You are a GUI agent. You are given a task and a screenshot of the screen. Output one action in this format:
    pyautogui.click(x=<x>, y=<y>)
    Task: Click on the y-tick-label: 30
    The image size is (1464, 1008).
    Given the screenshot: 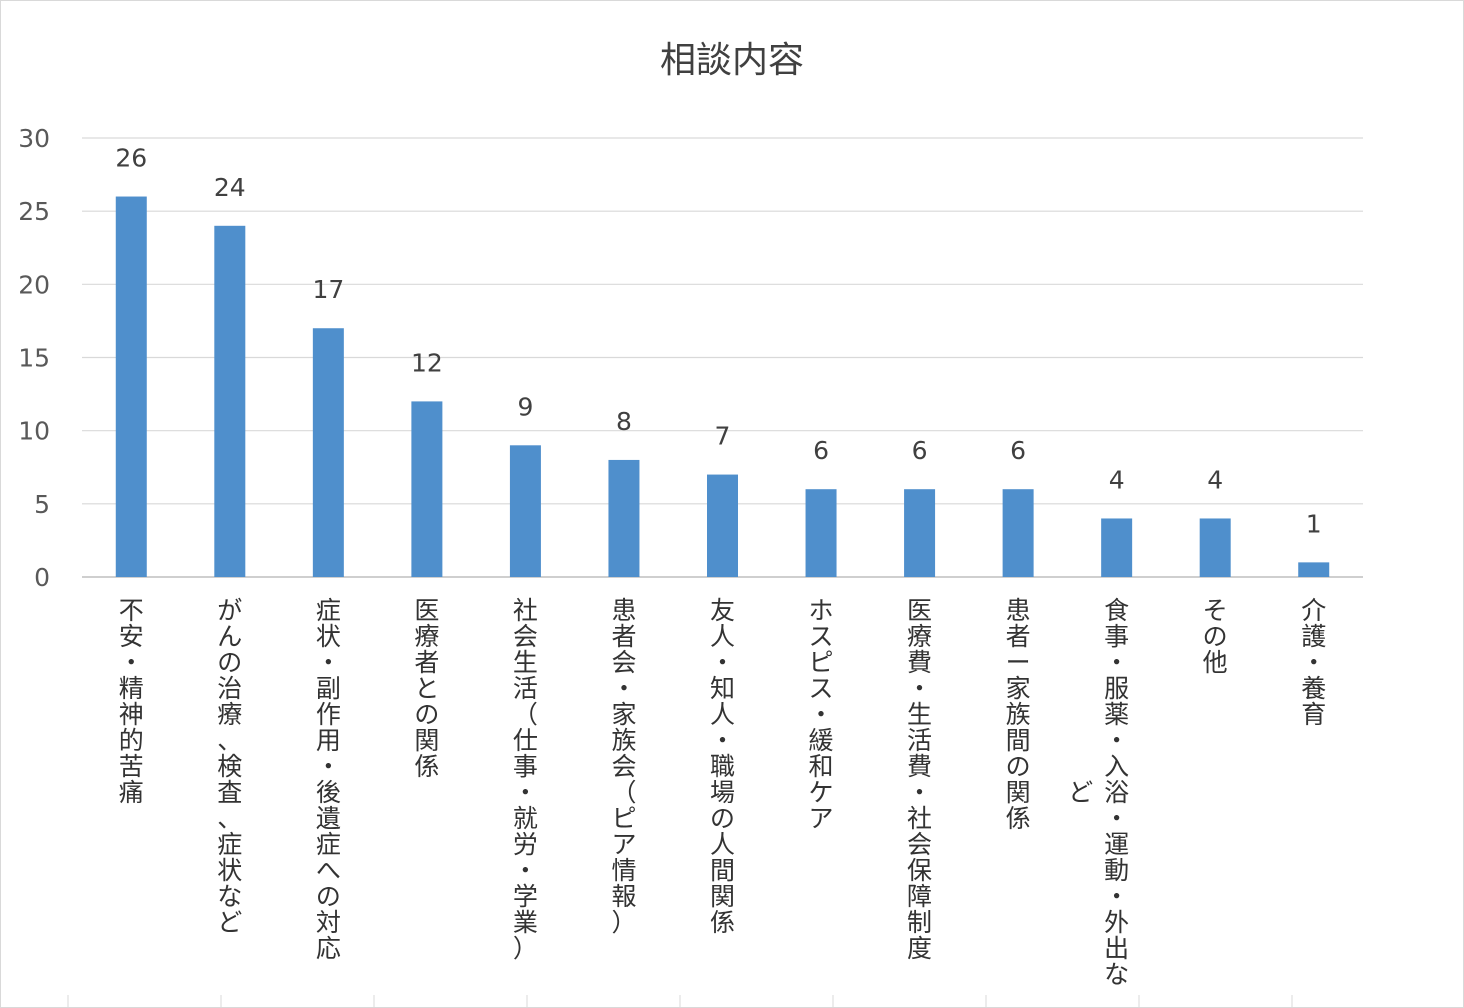 What is the action you would take?
    pyautogui.click(x=34, y=138)
    